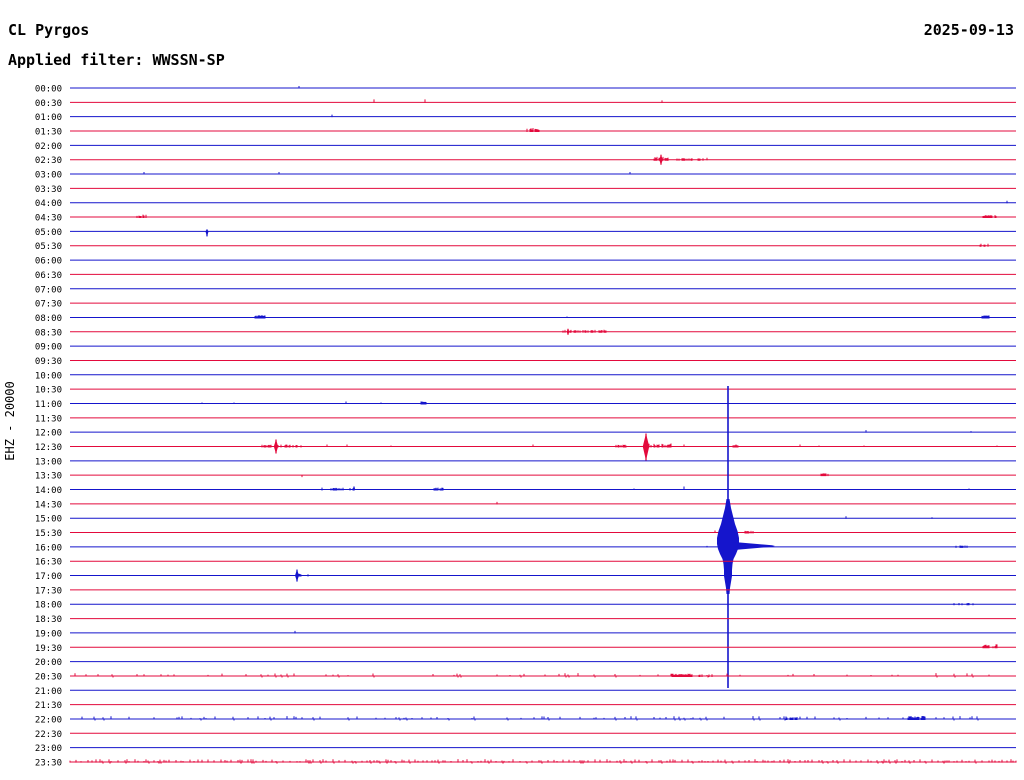 The width and height of the screenshot is (1024, 780). What do you see at coordinates (525, 520) in the screenshot?
I see `trace-row-15:00: 15:00` at bounding box center [525, 520].